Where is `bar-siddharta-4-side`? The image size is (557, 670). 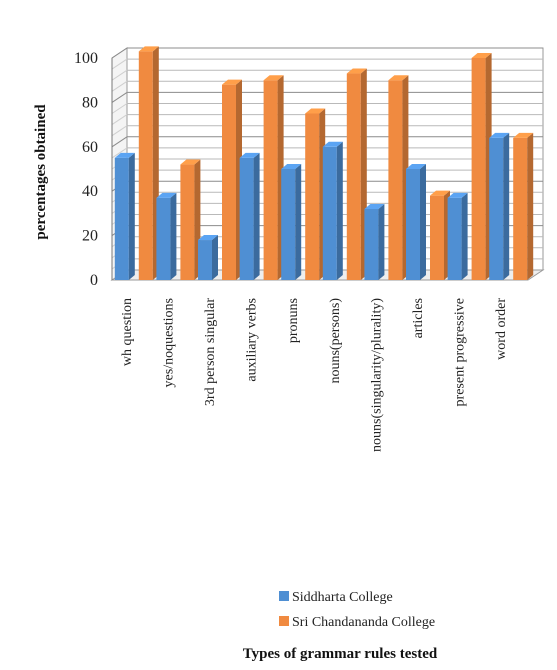
bar-siddharta-4-side is located at coordinates (298, 222).